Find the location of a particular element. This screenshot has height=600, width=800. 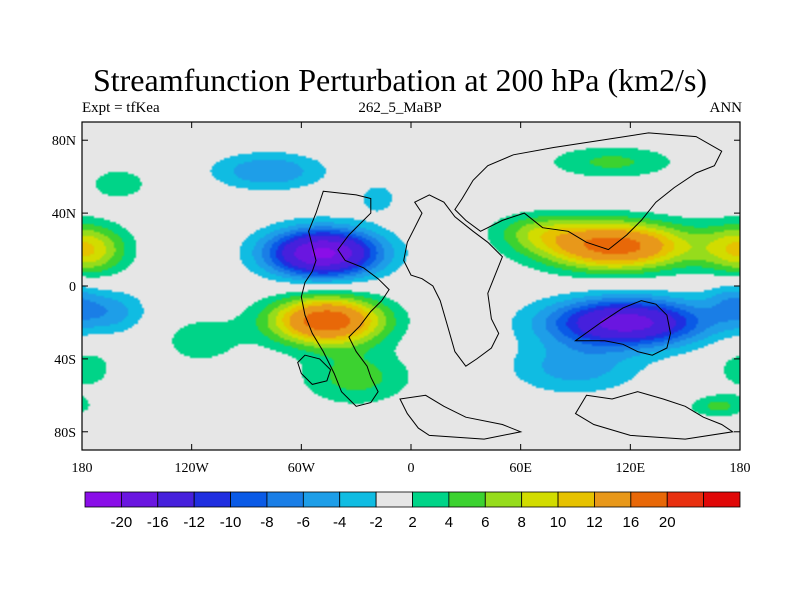

colorbar-label: -20 is located at coordinates (122, 522).